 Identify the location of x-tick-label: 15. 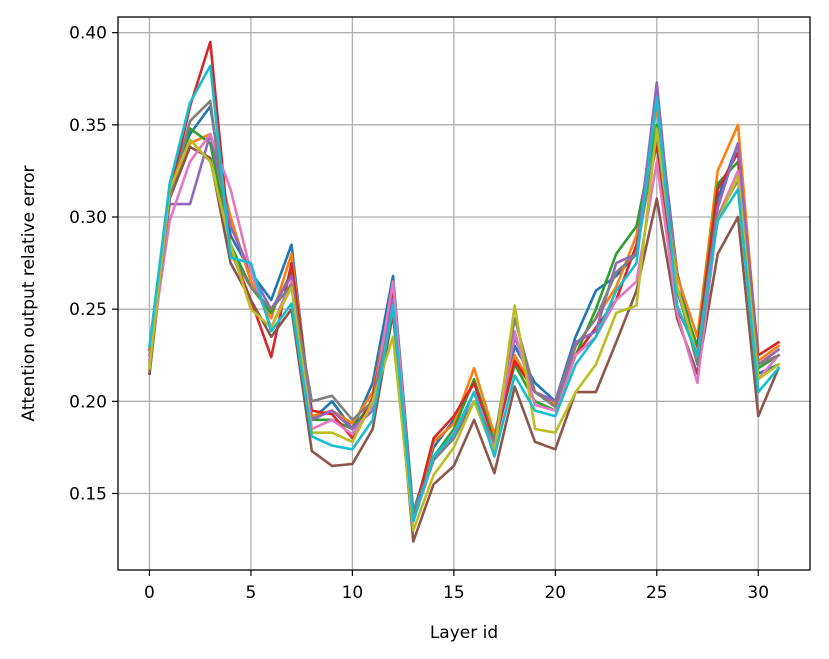
(454, 593).